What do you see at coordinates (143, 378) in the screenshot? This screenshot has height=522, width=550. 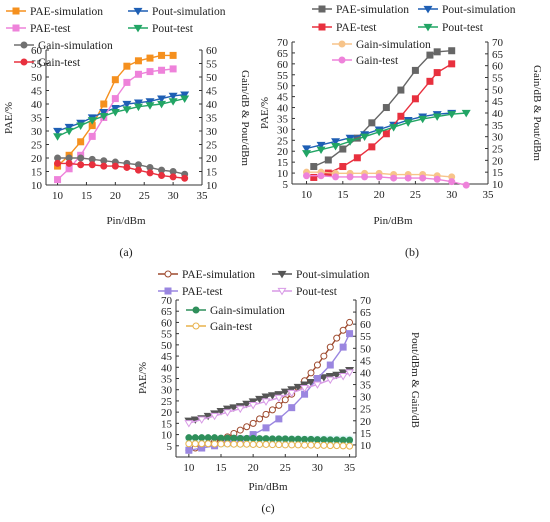 I see `y-left-axis-label: PAE/%` at bounding box center [143, 378].